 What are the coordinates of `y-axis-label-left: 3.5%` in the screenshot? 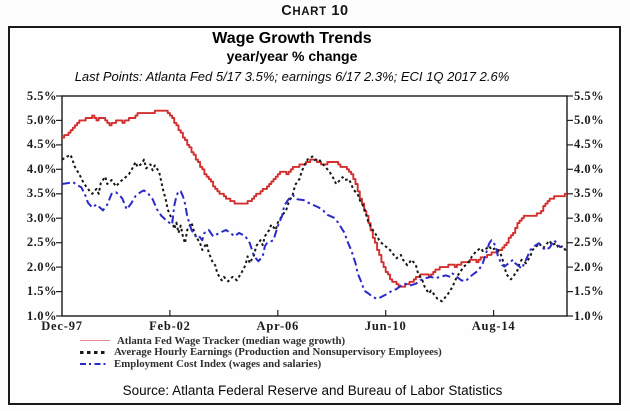 It's located at (41, 193).